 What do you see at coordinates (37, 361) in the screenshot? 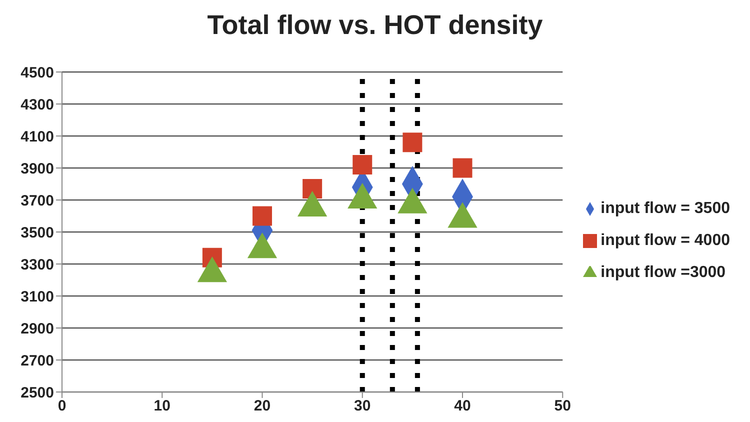
I see `y-tick-label: 2700` at bounding box center [37, 361].